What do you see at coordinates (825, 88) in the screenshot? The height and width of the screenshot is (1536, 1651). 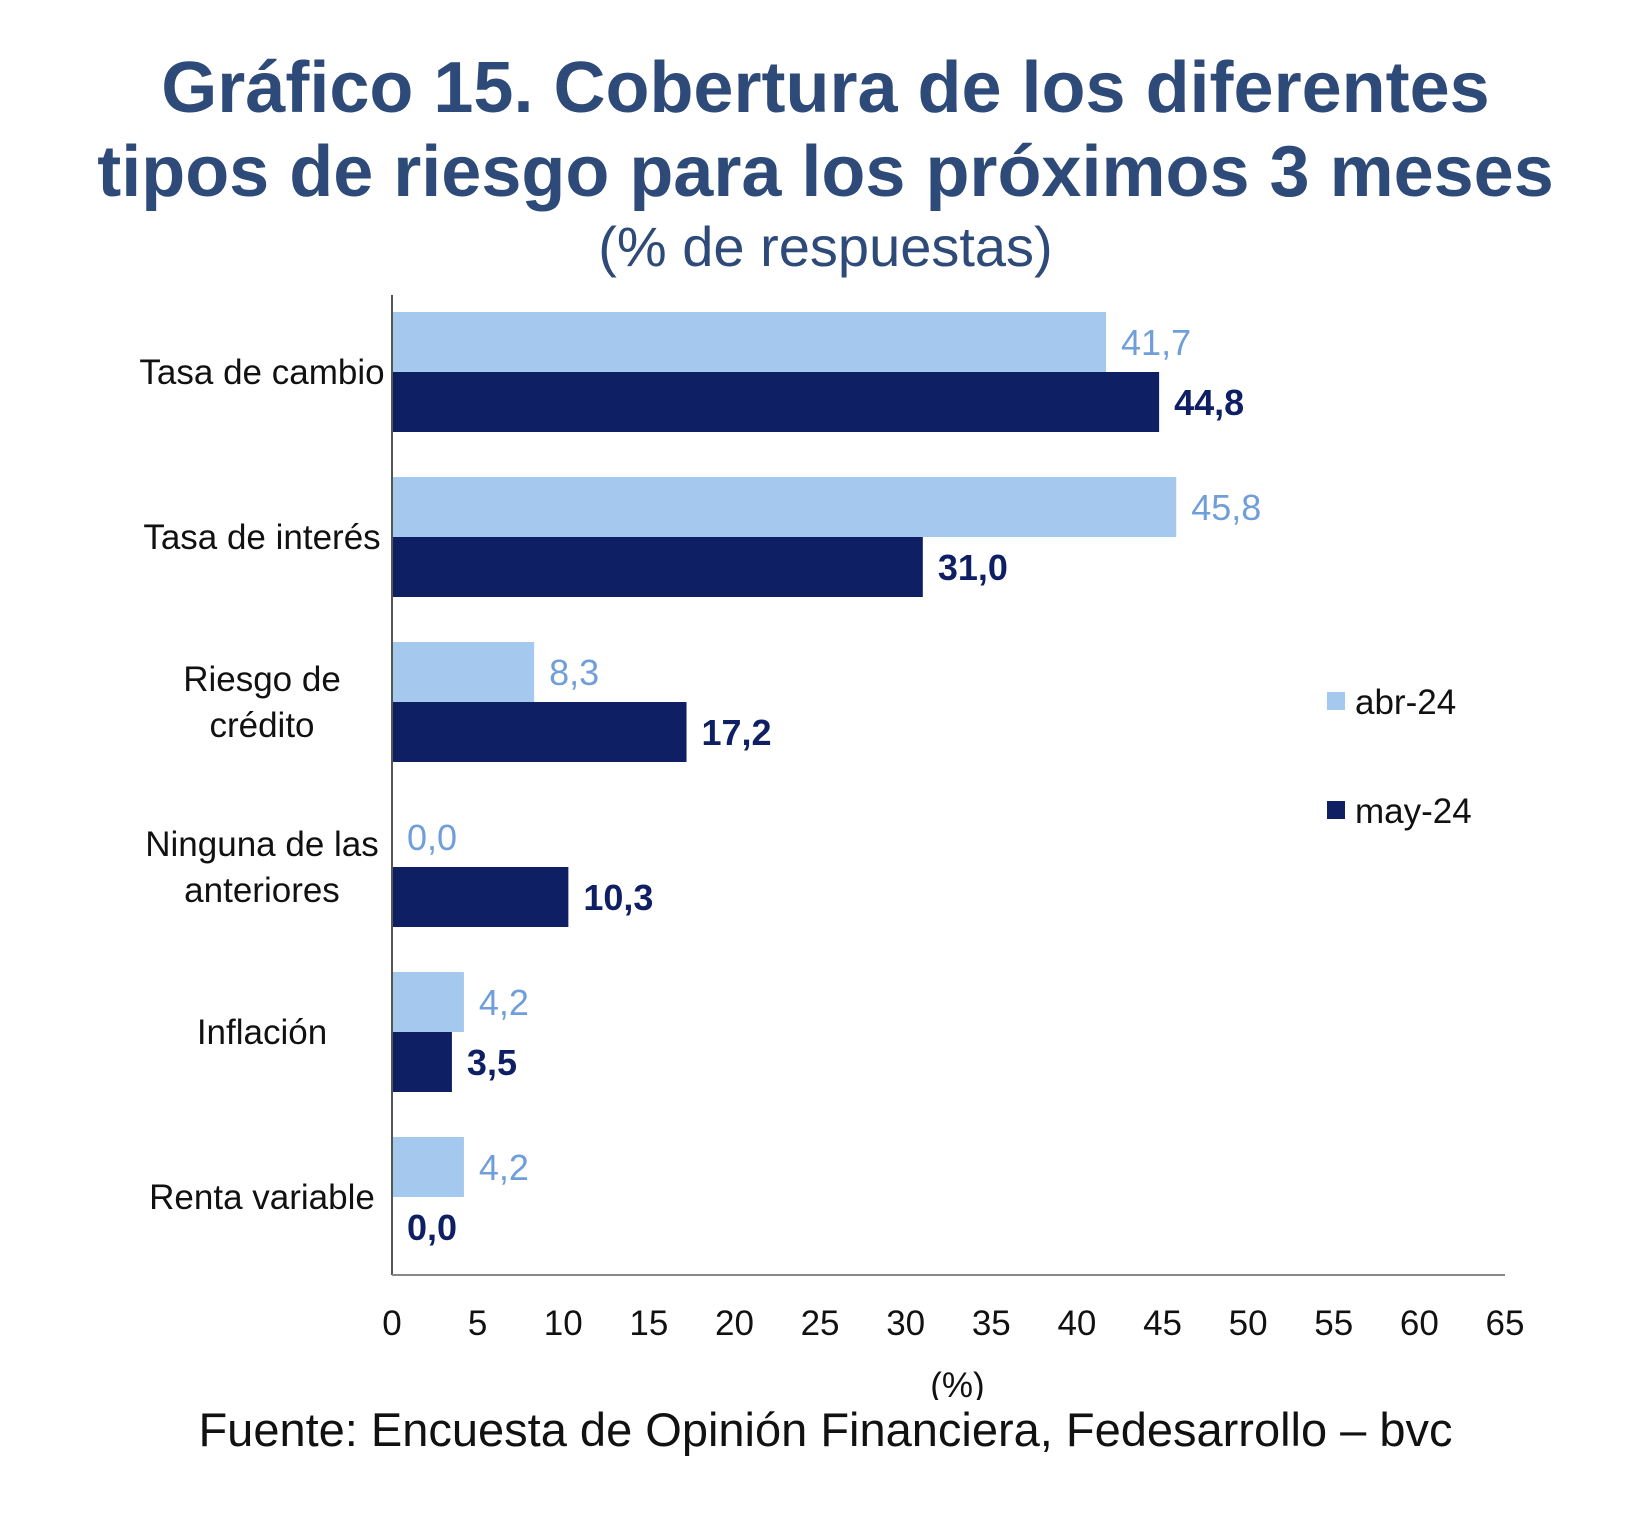 I see `chart-title-line-1: Gráfico 15. Cobertura de los diferentes` at bounding box center [825, 88].